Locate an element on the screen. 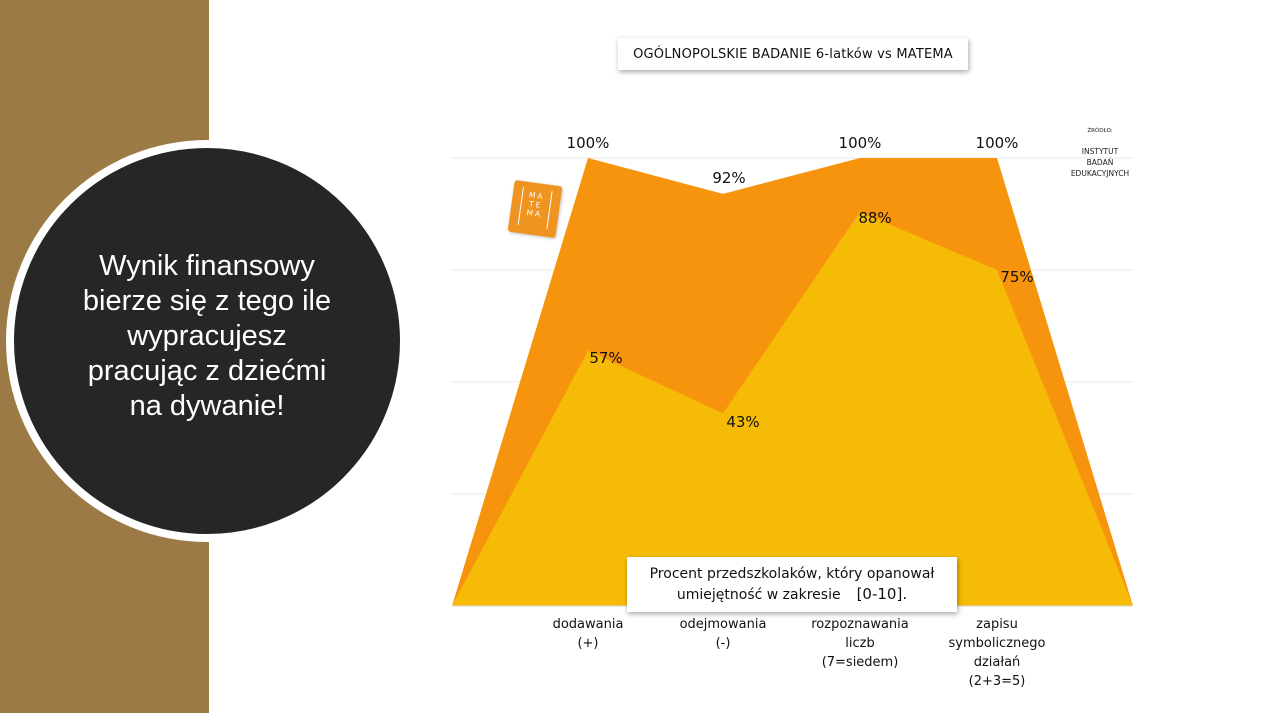  logo-brackets: MA TE MA is located at coordinates (535, 208).